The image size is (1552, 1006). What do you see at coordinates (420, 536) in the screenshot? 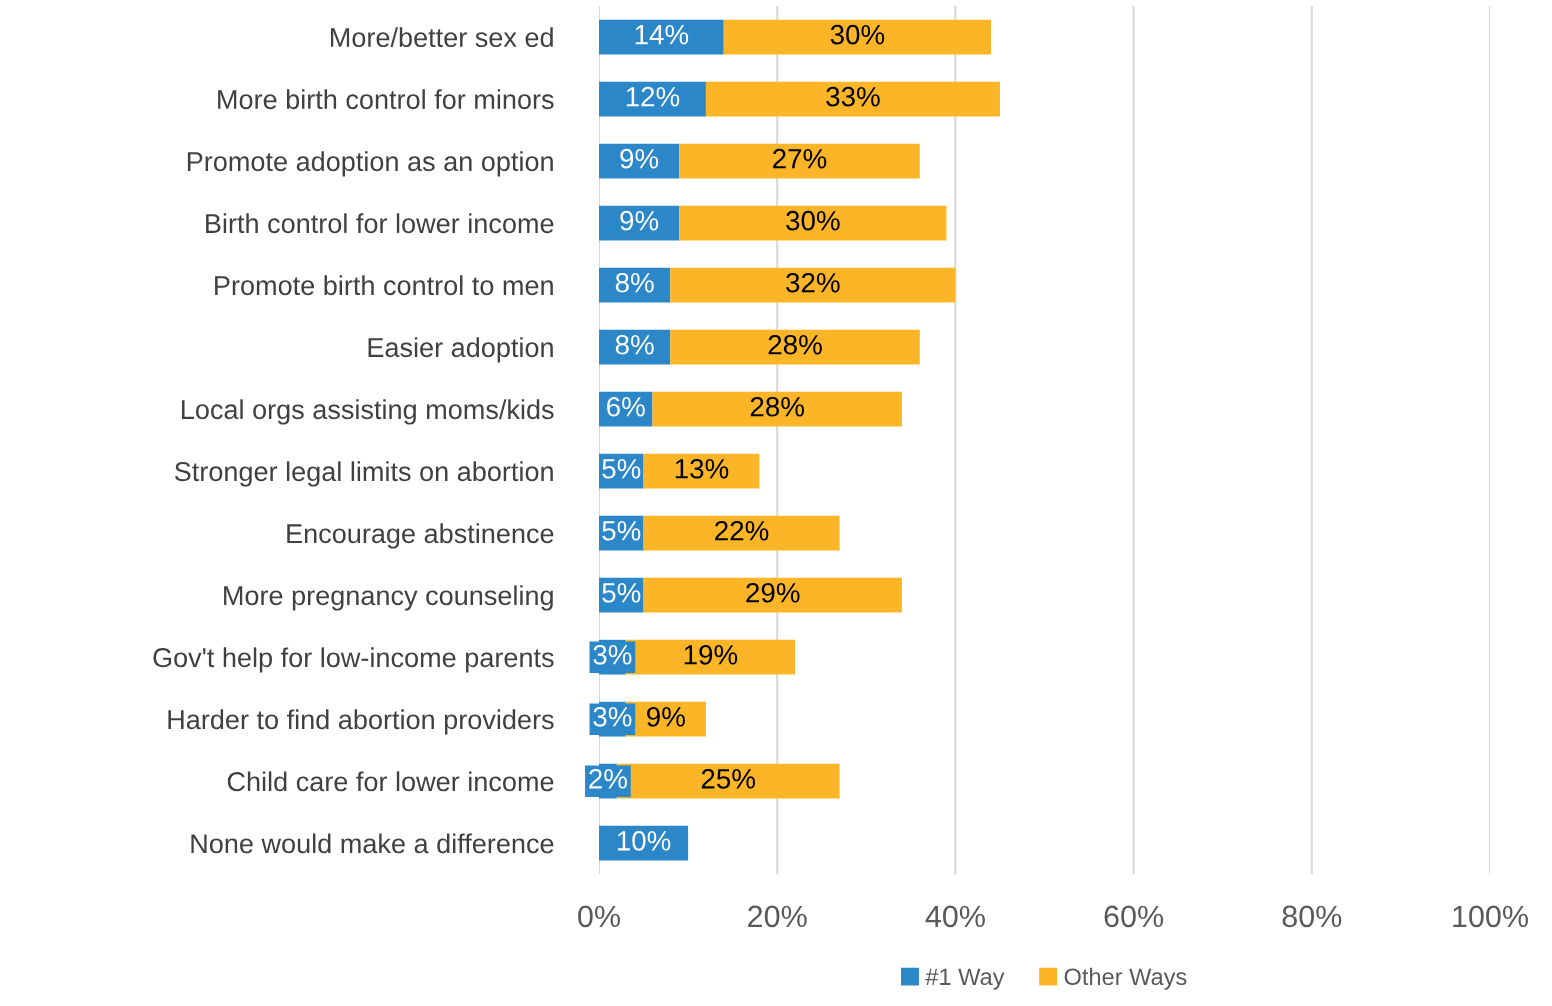
I see `y-tick-label: Encourage abstinence` at bounding box center [420, 536].